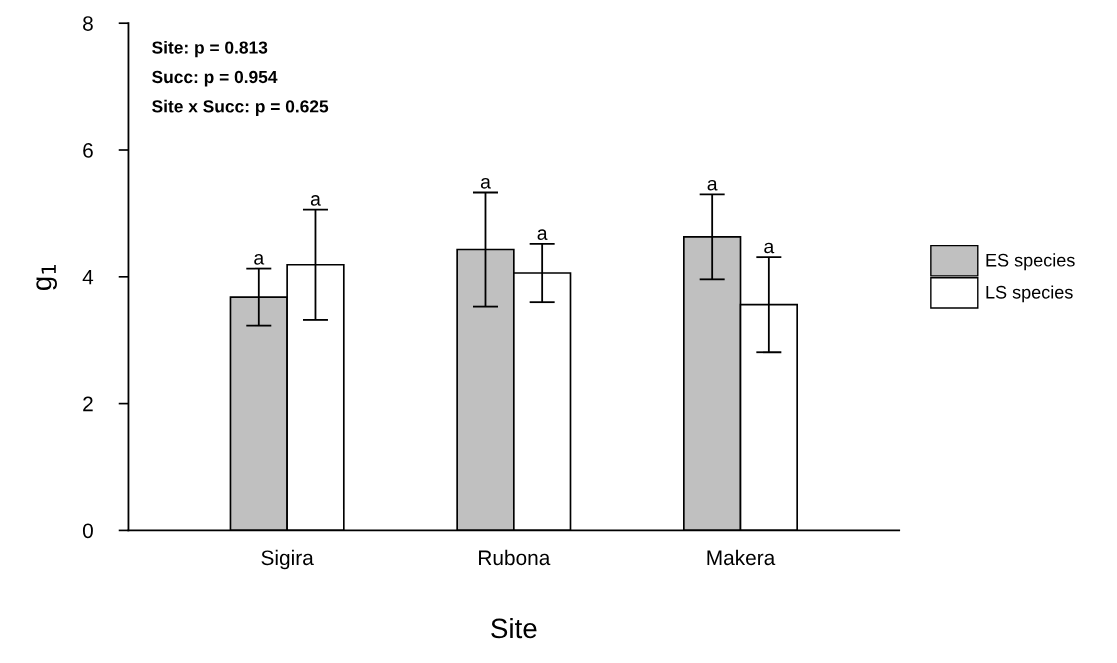 The image size is (1117, 663). Describe the element at coordinates (88, 23) in the screenshot. I see `y-tick-label: 8` at that location.